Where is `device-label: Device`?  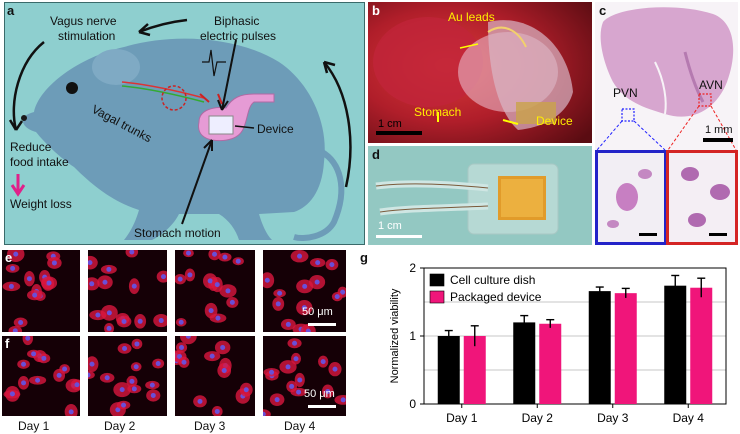 device-label: Device is located at coordinates (275, 129).